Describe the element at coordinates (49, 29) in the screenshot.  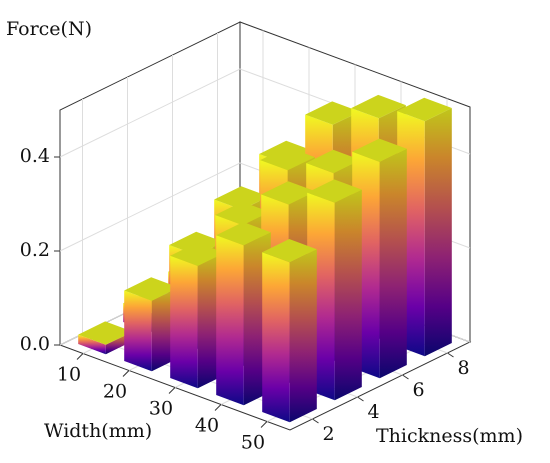
I see `z-axis-title: Force(N)` at that location.